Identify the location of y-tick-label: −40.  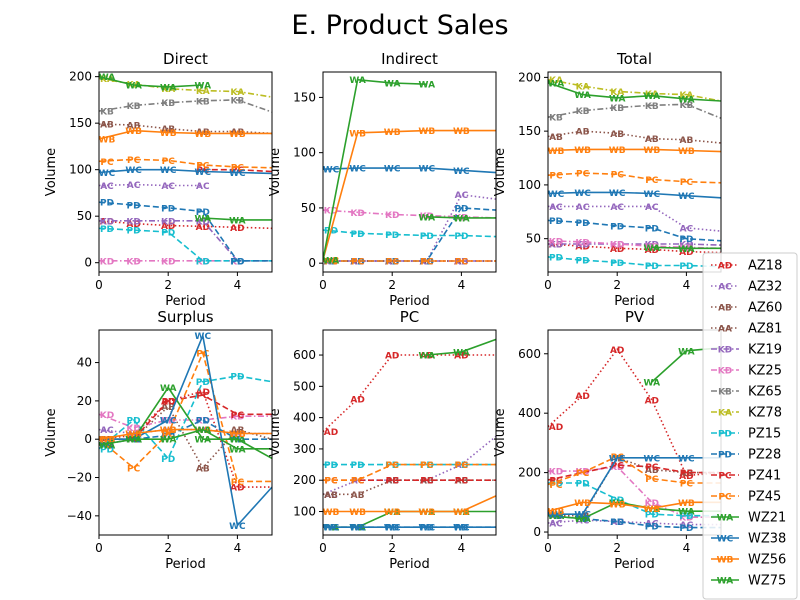
(79, 516).